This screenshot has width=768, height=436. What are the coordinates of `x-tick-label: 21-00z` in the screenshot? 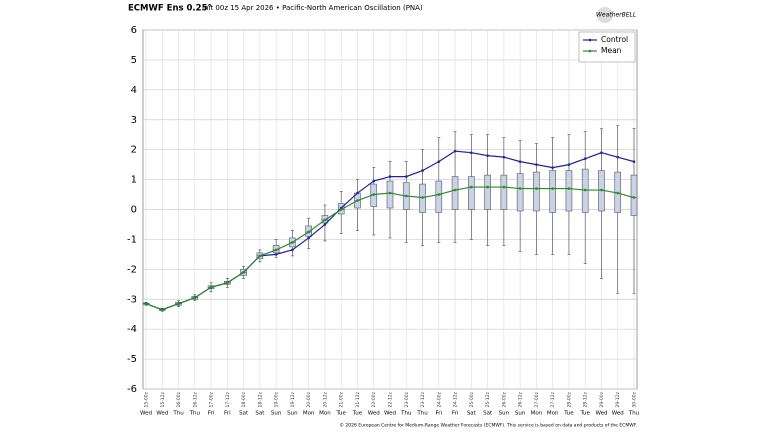 It's located at (342, 399).